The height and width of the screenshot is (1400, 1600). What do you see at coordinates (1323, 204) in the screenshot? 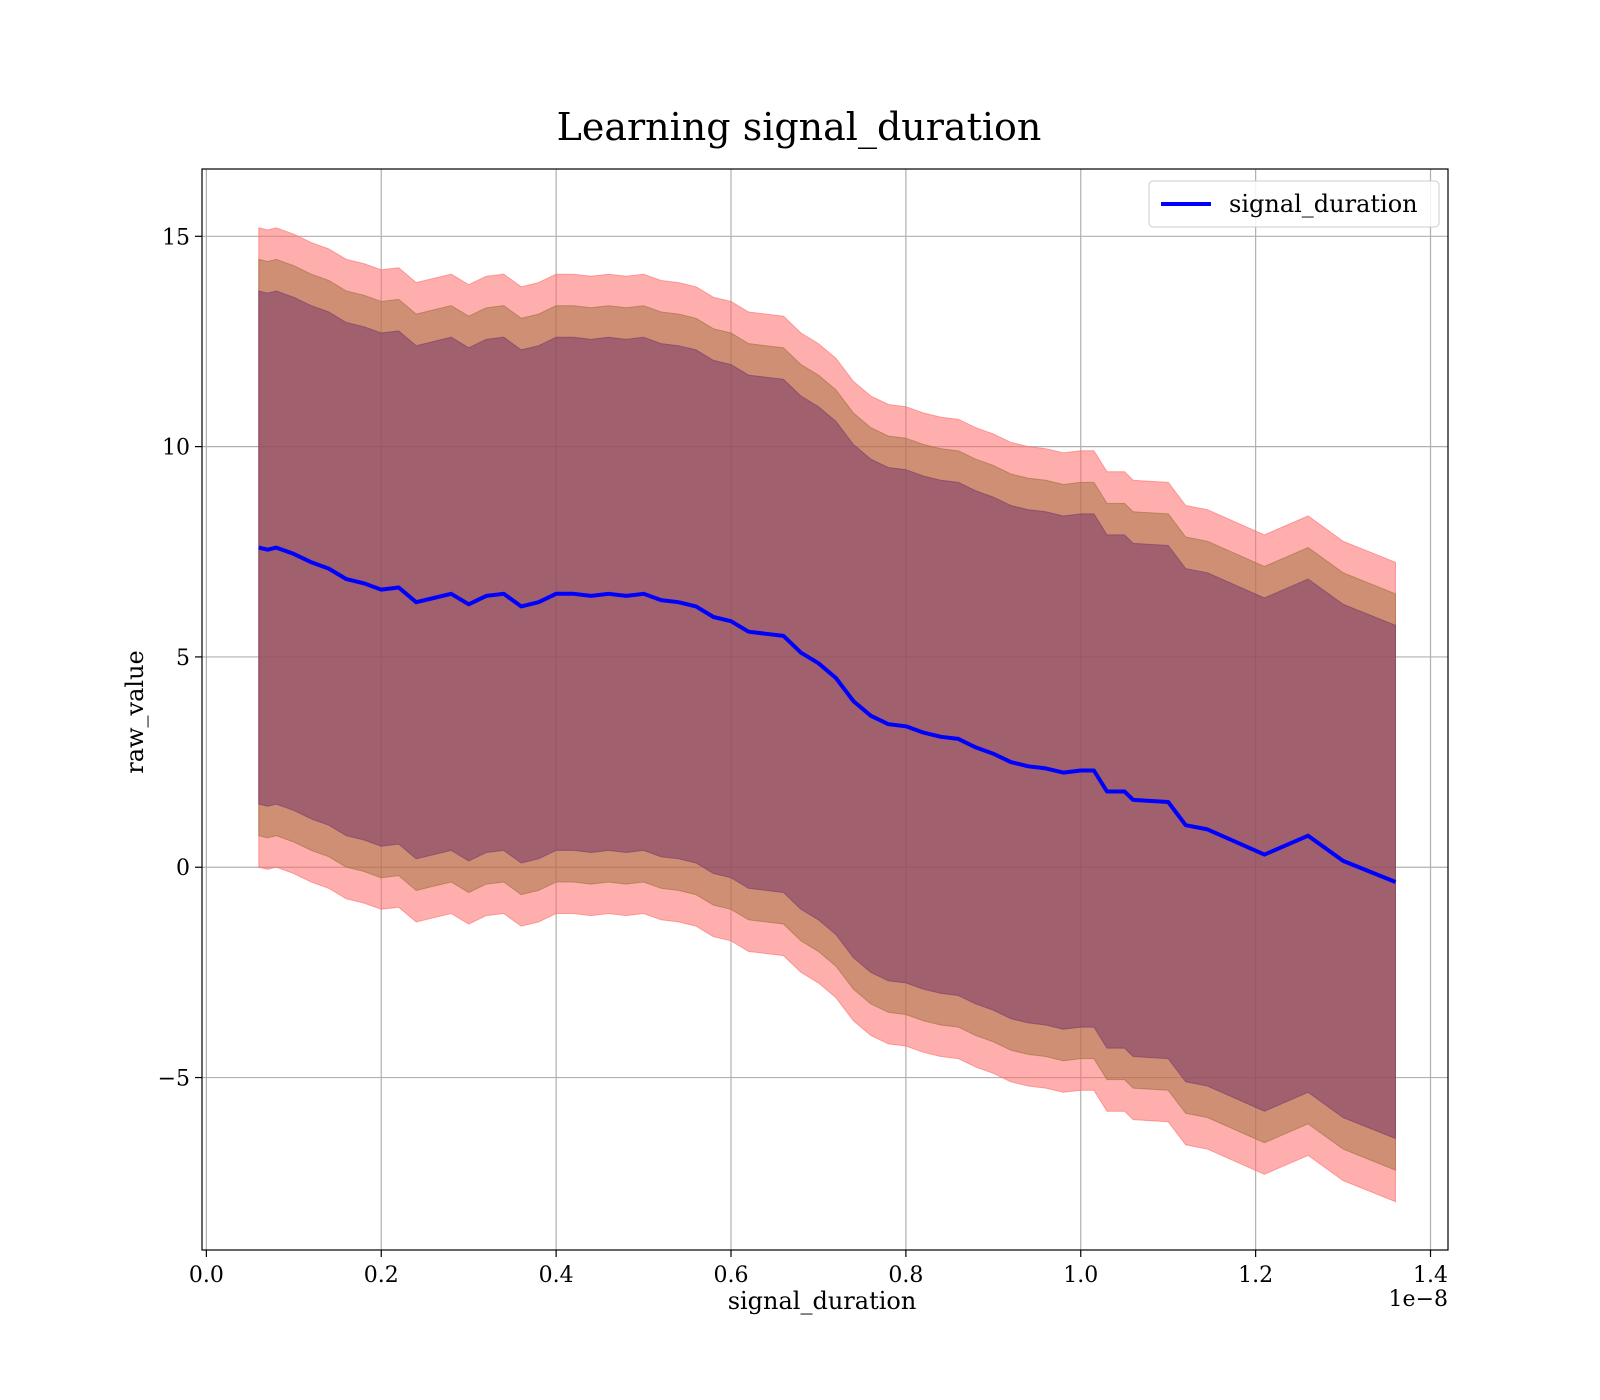
I see `legend-label-signal-duration: signal_duration` at bounding box center [1323, 204].